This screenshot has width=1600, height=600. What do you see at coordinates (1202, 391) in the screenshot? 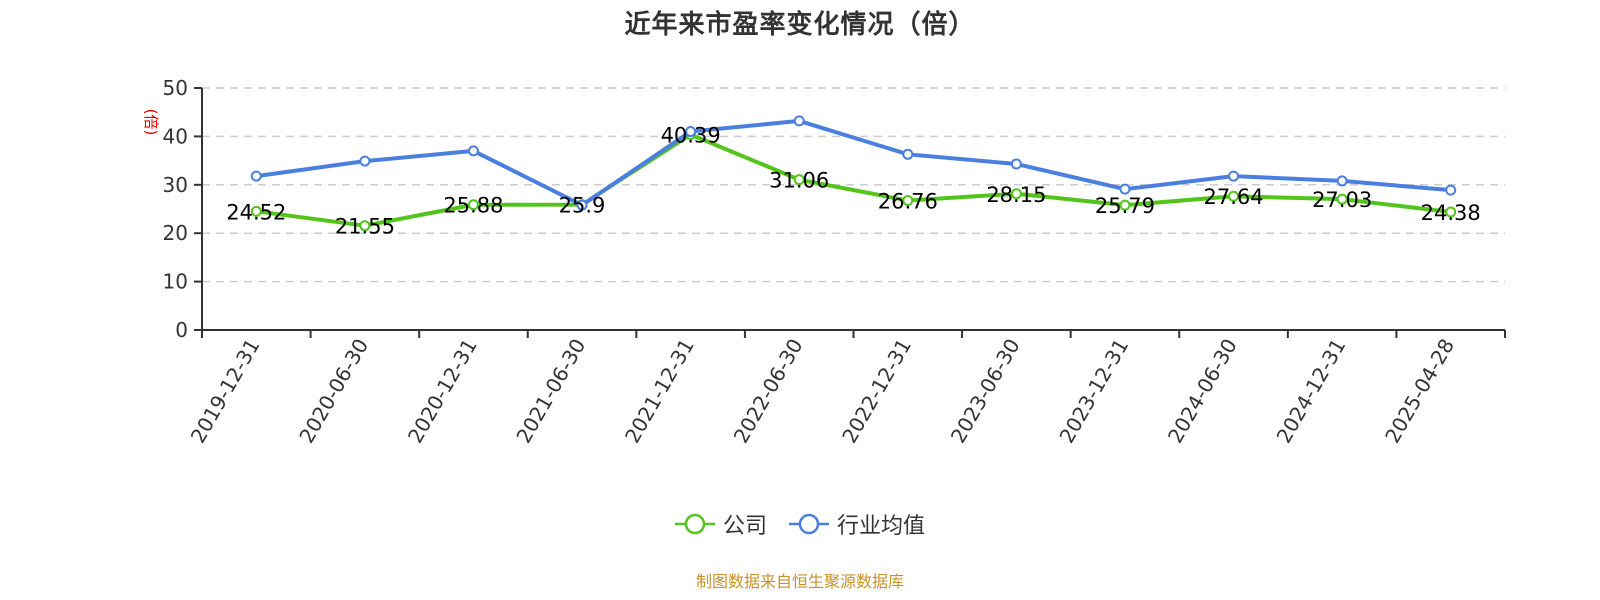
I see `x-tick-label: 2024-06-30` at bounding box center [1202, 391].